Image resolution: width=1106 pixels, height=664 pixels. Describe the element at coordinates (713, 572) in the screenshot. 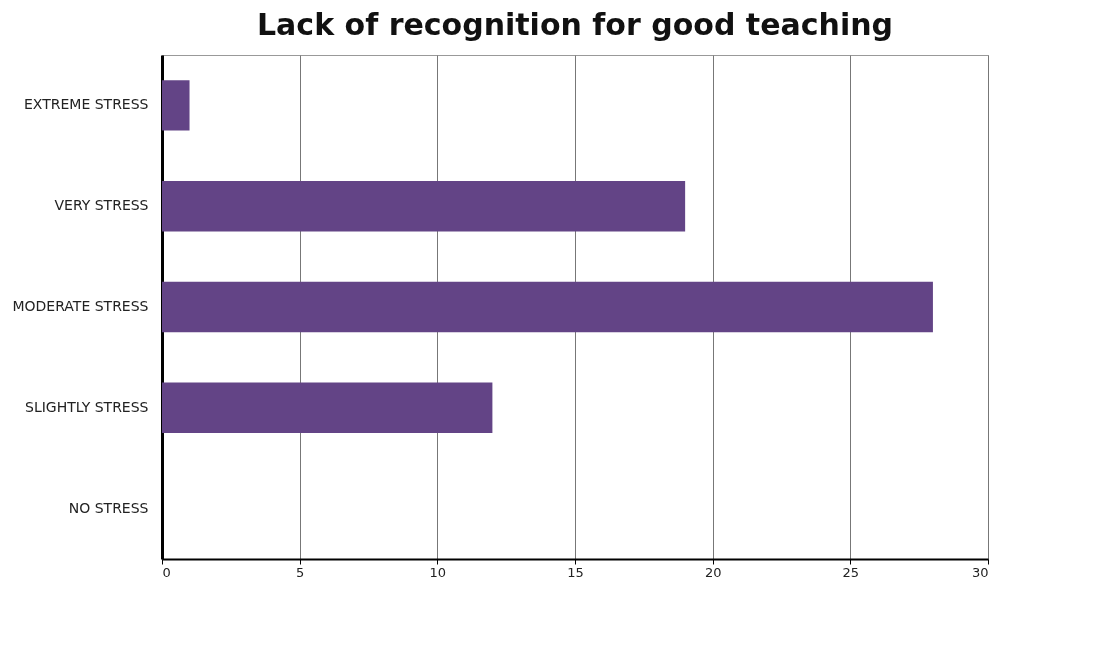

I see `x-tick-label: 20` at that location.